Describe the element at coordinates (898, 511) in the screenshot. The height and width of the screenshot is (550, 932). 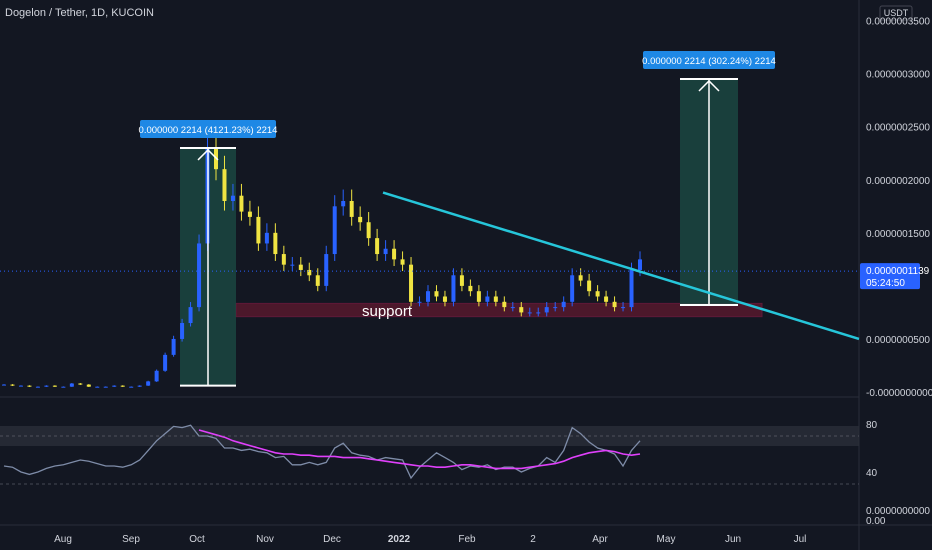
I see `rsi-axis-bottom-label: 0.0000000000` at that location.